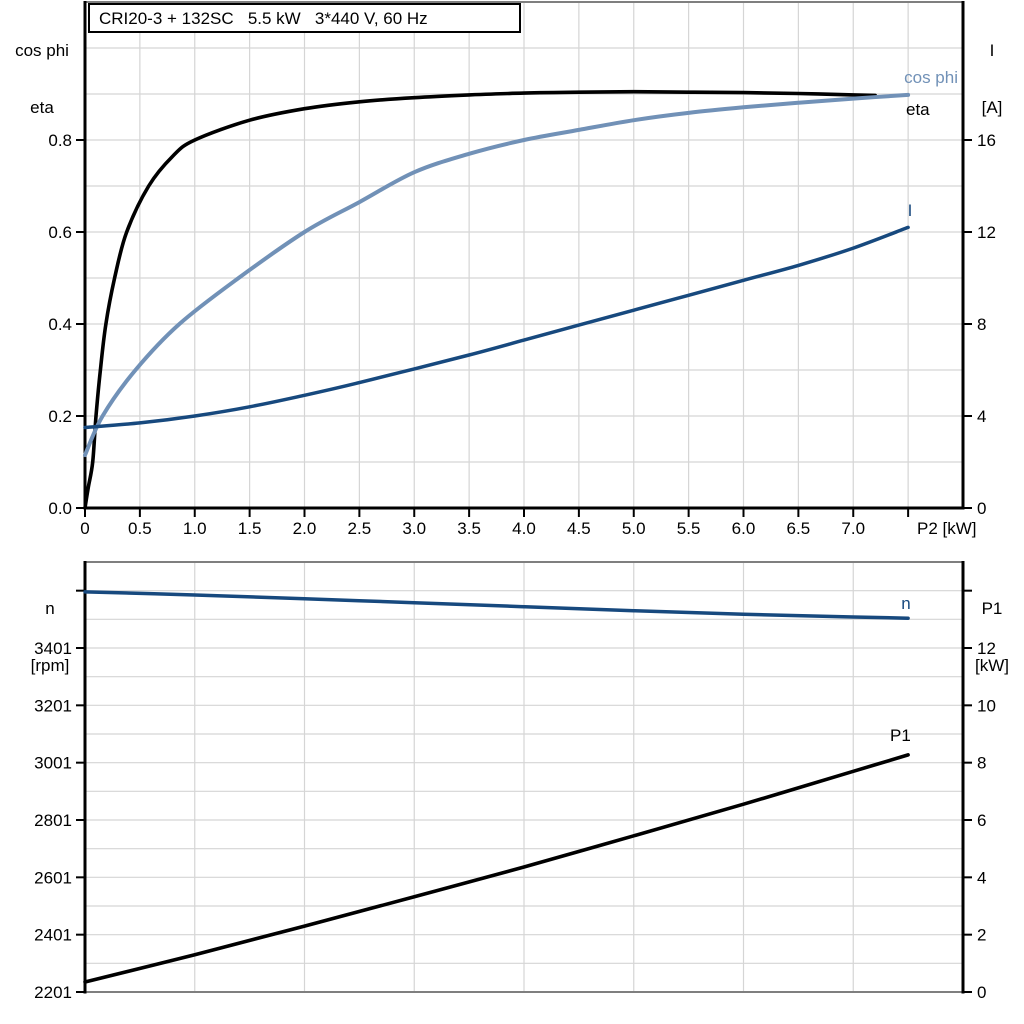 This screenshot has width=1024, height=1024. Describe the element at coordinates (60, 232) in the screenshot. I see `y-left-tick-label: 0.6` at that location.